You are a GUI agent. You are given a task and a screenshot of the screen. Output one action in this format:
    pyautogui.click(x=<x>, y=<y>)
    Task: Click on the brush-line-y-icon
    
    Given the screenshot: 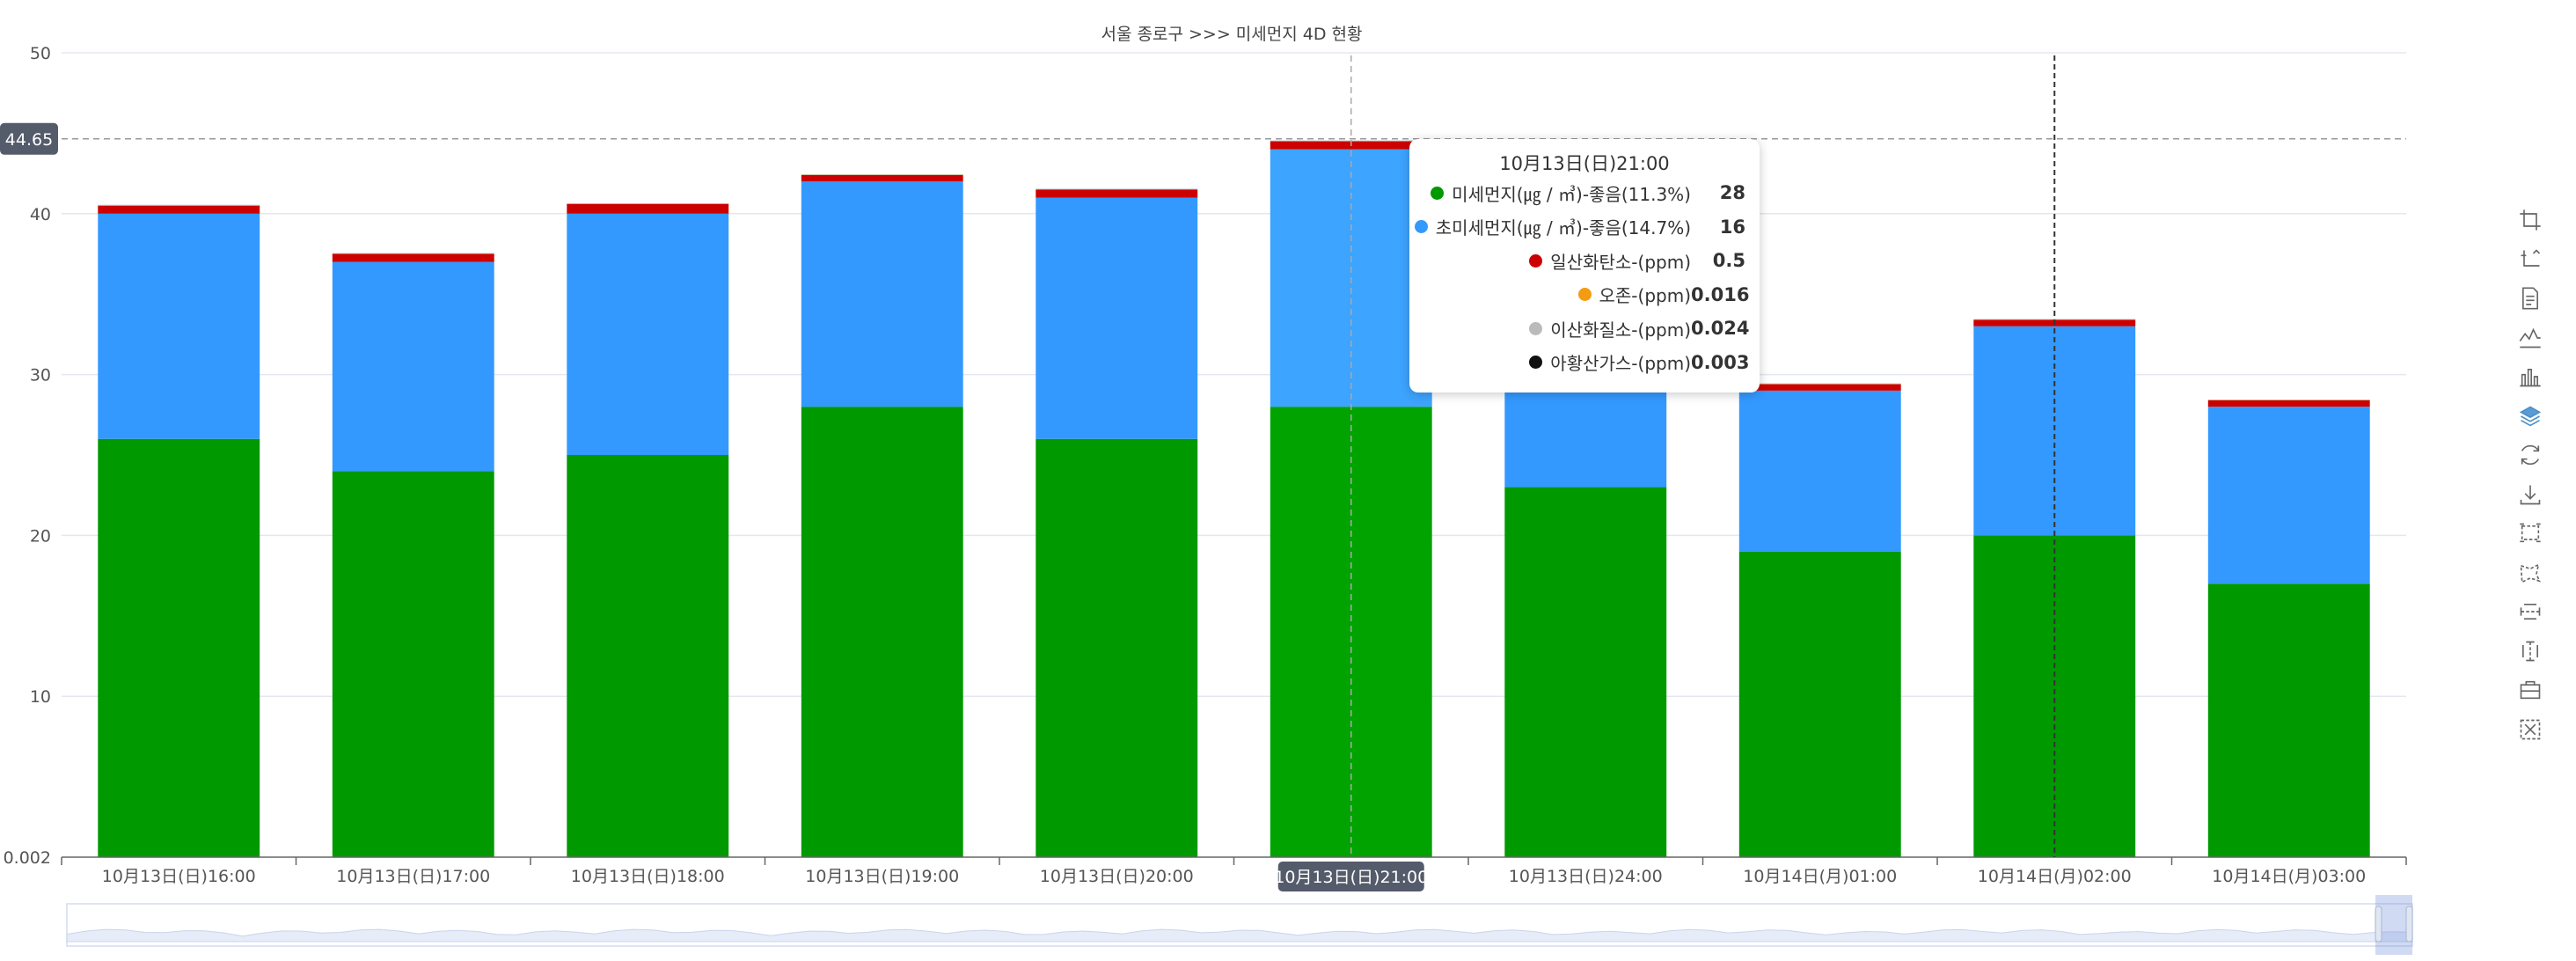 What is the action you would take?
    pyautogui.click(x=2530, y=651)
    